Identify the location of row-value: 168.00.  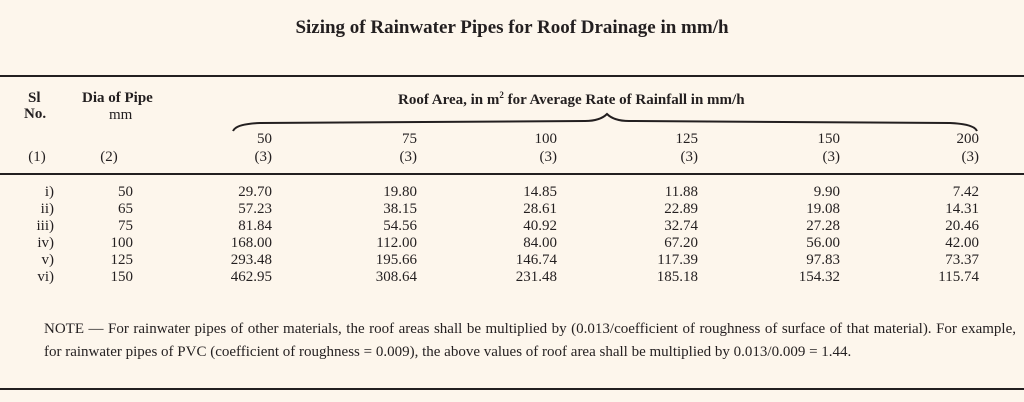
(251, 243).